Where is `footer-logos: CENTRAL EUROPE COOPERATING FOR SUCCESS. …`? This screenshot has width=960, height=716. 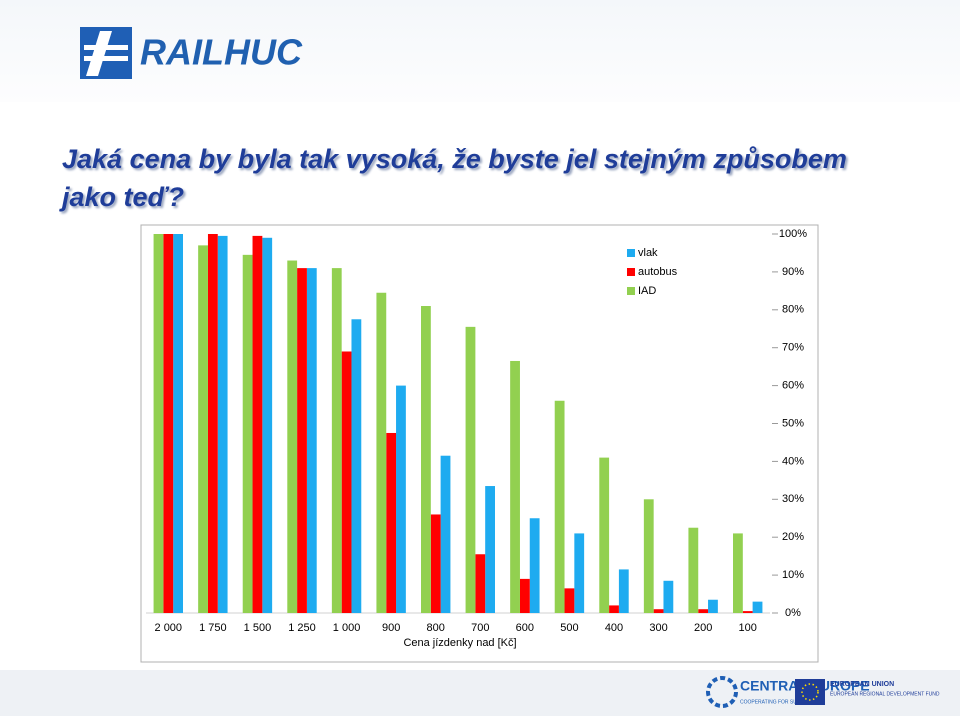 footer-logos: CENTRAL EUROPE COOPERATING FOR SUCCESS. … is located at coordinates (823, 692).